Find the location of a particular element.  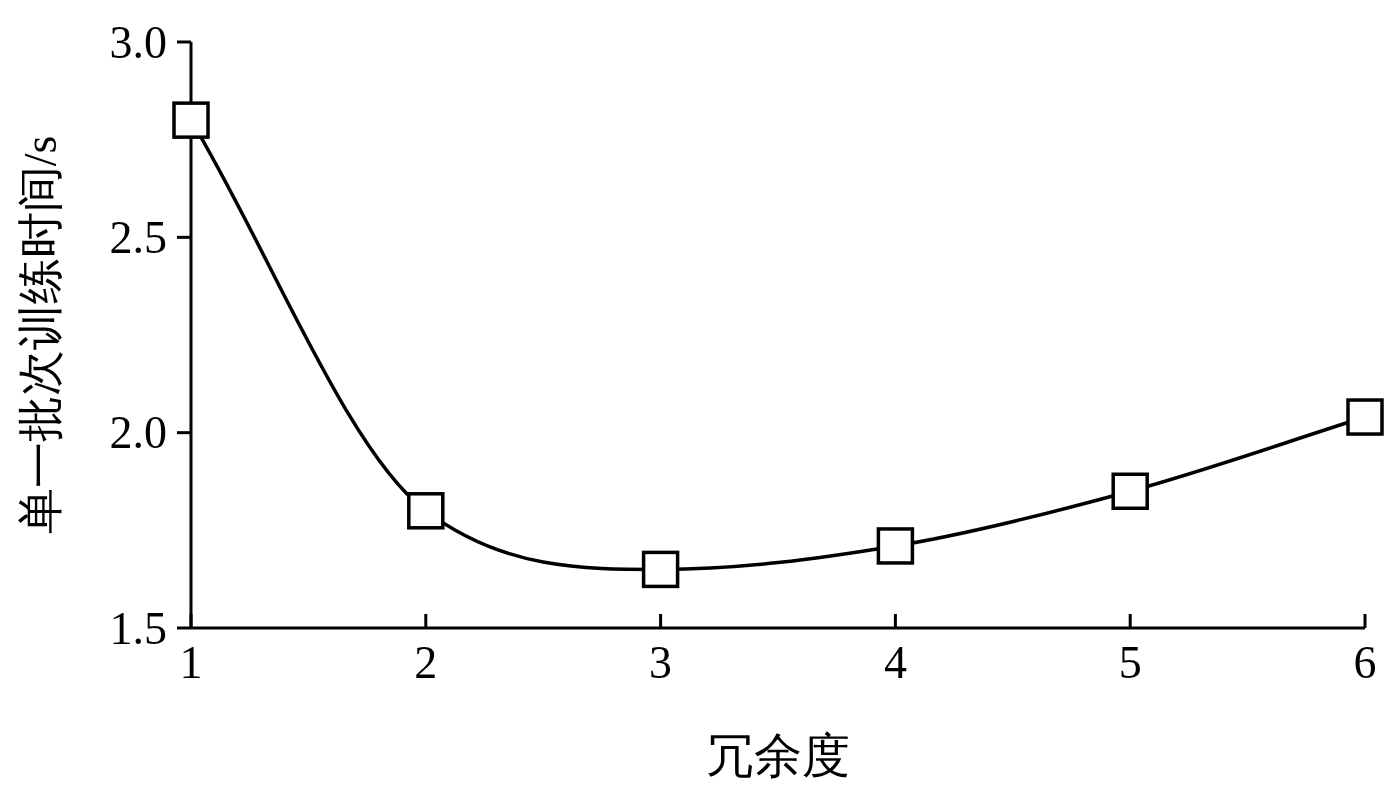

x-tick-label: 1 is located at coordinates (191, 662).